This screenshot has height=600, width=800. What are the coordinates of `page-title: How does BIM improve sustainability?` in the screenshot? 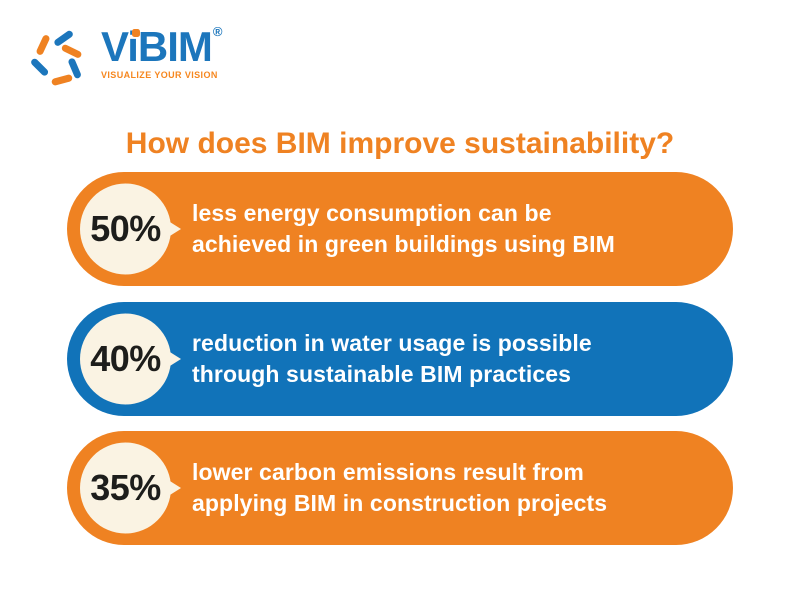 It's located at (400, 144).